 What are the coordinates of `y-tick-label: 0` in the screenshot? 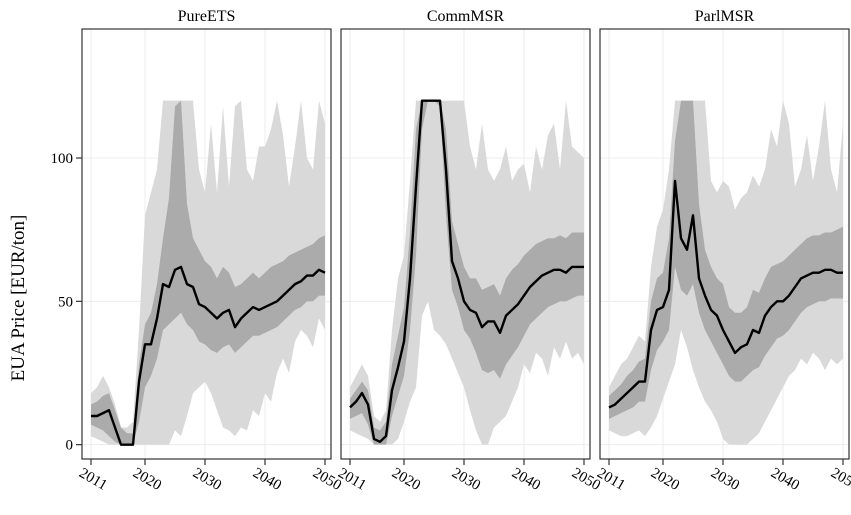 It's located at (70, 446).